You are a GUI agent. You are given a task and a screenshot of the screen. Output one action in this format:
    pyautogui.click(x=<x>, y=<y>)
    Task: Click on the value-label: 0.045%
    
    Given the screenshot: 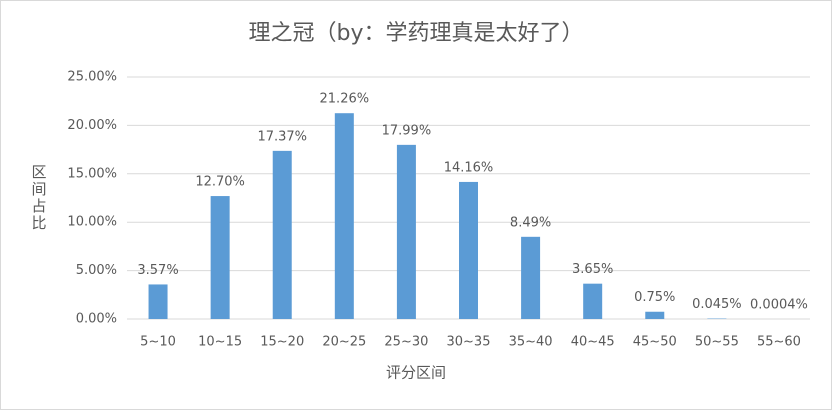 What is the action you would take?
    pyautogui.click(x=717, y=304)
    